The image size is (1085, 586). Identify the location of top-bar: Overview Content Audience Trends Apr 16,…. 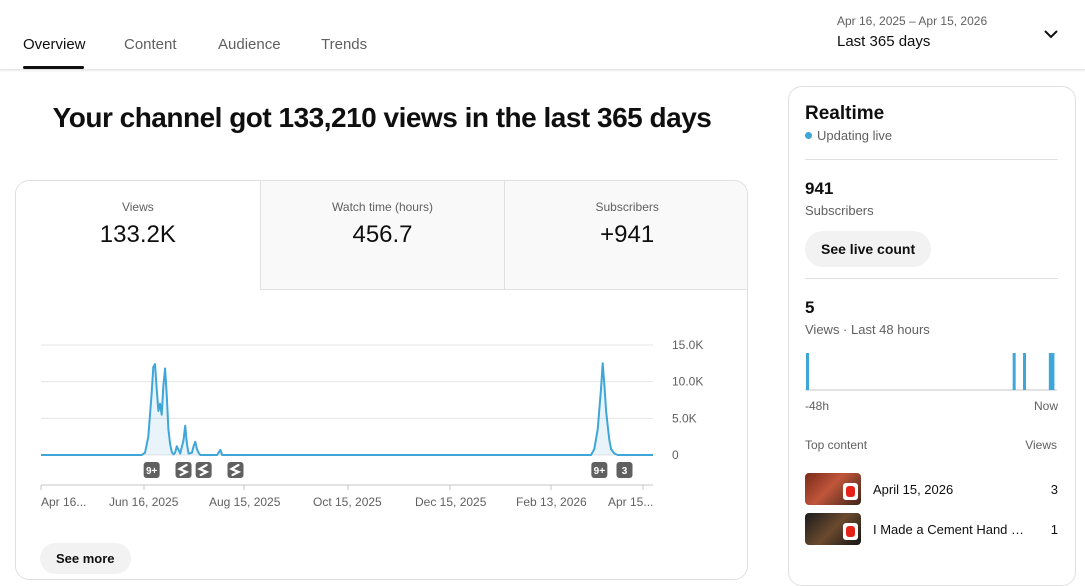
(542, 35).